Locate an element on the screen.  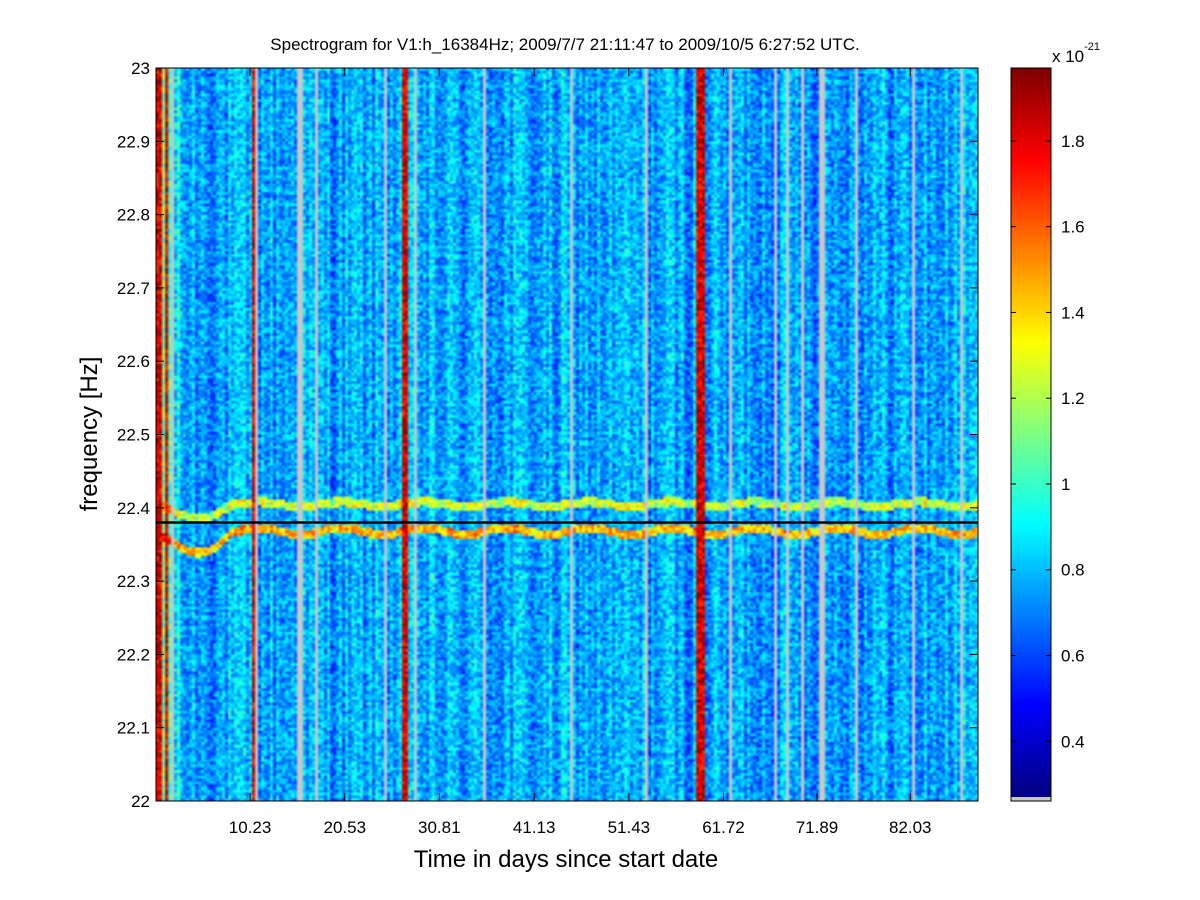
x-axis-label: Time in days since start date is located at coordinates (566, 859).